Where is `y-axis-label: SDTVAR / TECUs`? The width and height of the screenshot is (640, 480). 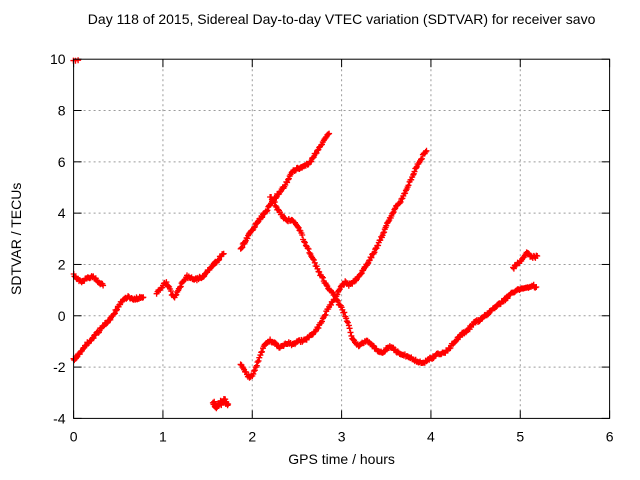 y-axis-label: SDTVAR / TECUs is located at coordinates (16, 239).